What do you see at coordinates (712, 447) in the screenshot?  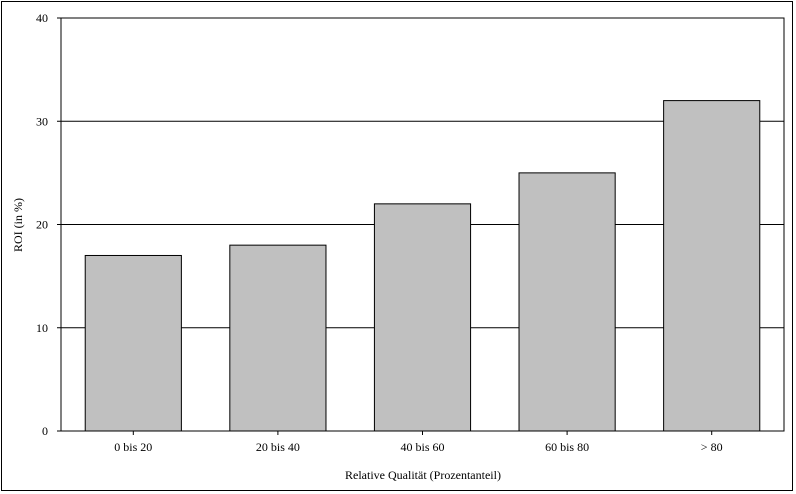 I see `x-tick-label: > 80` at bounding box center [712, 447].